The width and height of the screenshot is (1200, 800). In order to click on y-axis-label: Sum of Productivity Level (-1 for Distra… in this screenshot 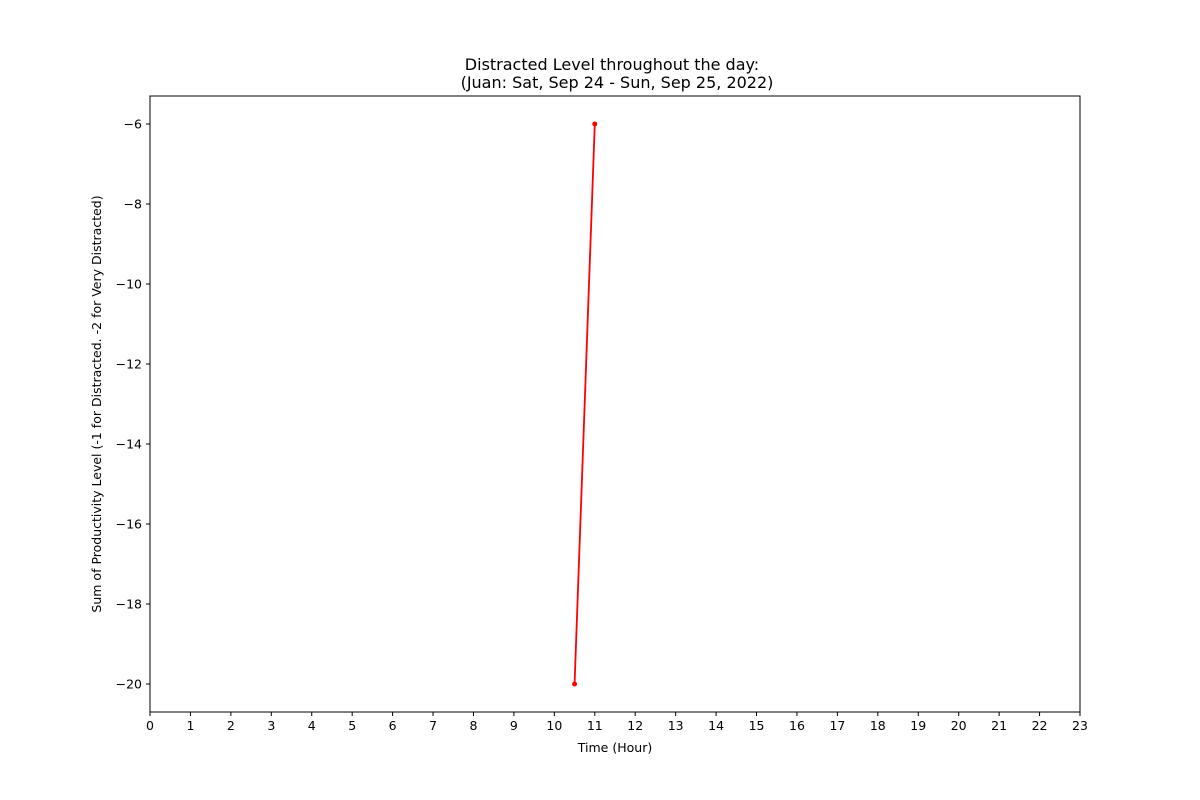, I will do `click(96, 403)`.